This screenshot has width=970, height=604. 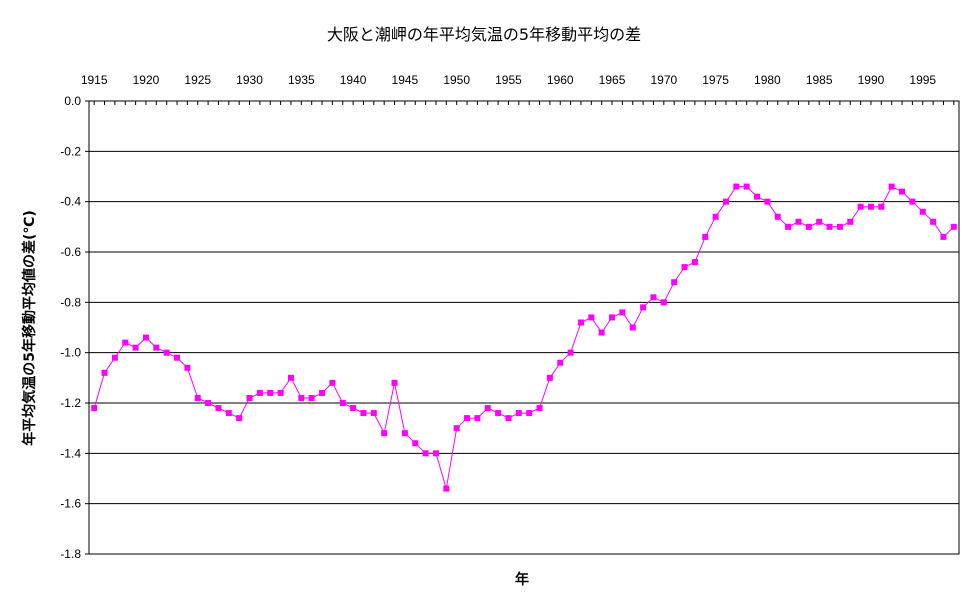 I want to click on y-tick-label: -1.0, so click(x=70, y=353).